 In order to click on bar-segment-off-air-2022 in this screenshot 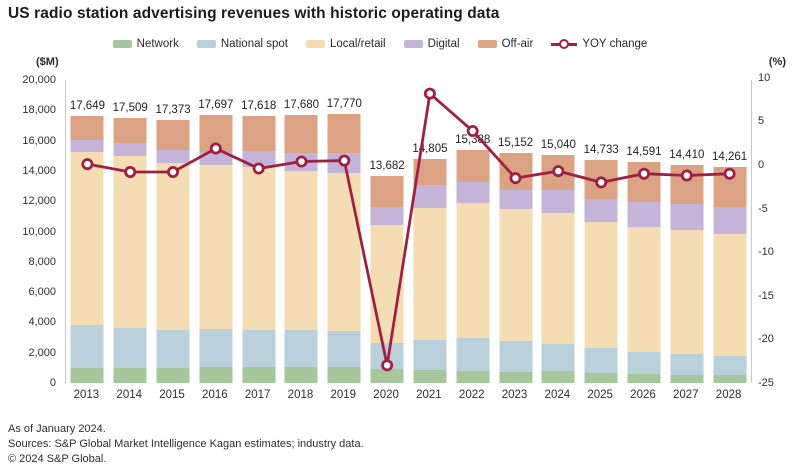, I will do `click(473, 165)`.